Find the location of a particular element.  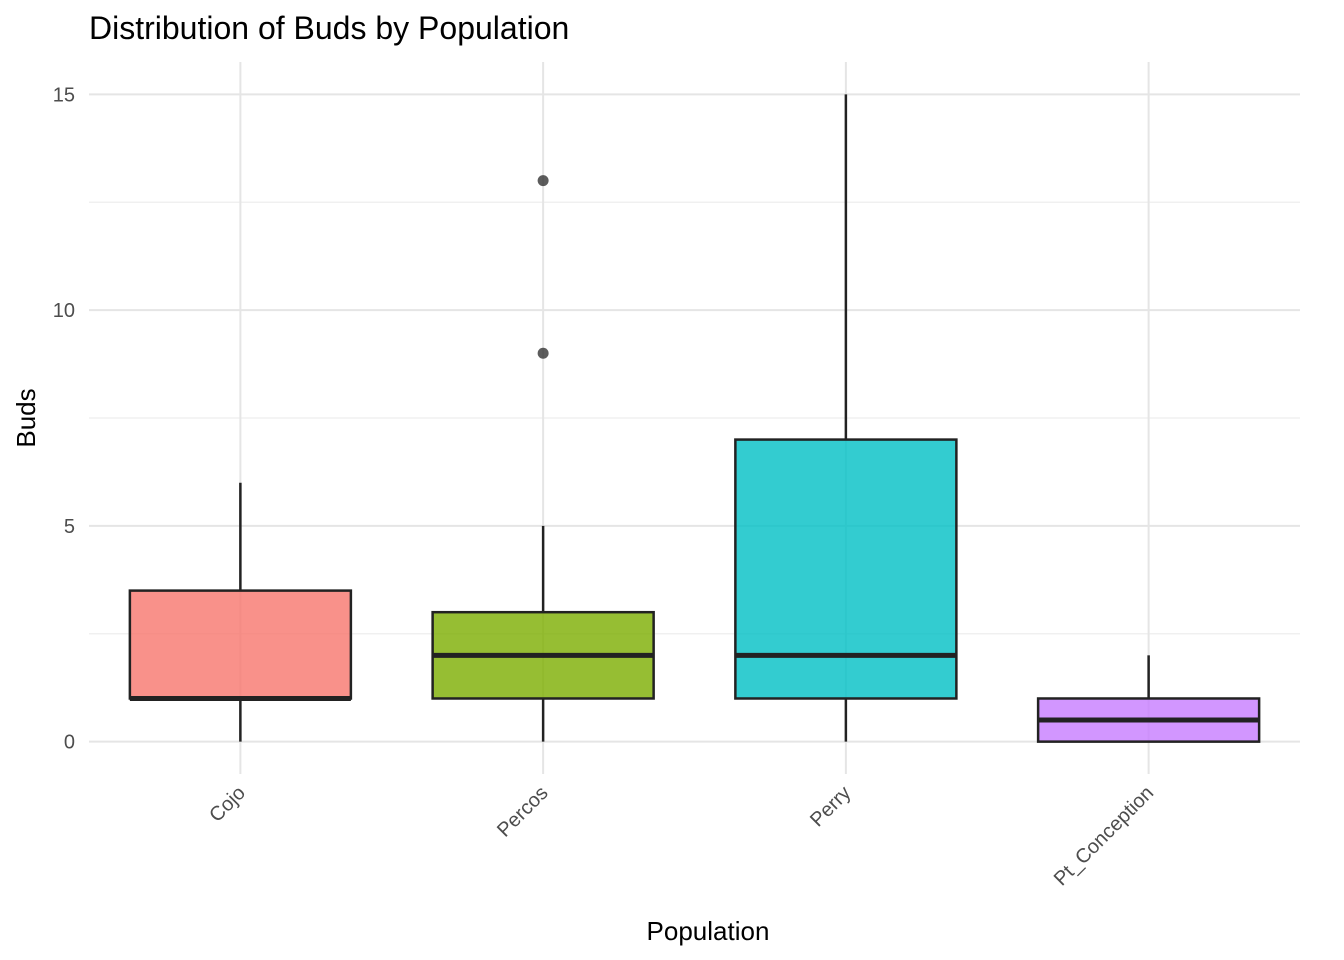

x-tick-label: Perry is located at coordinates (830, 806).